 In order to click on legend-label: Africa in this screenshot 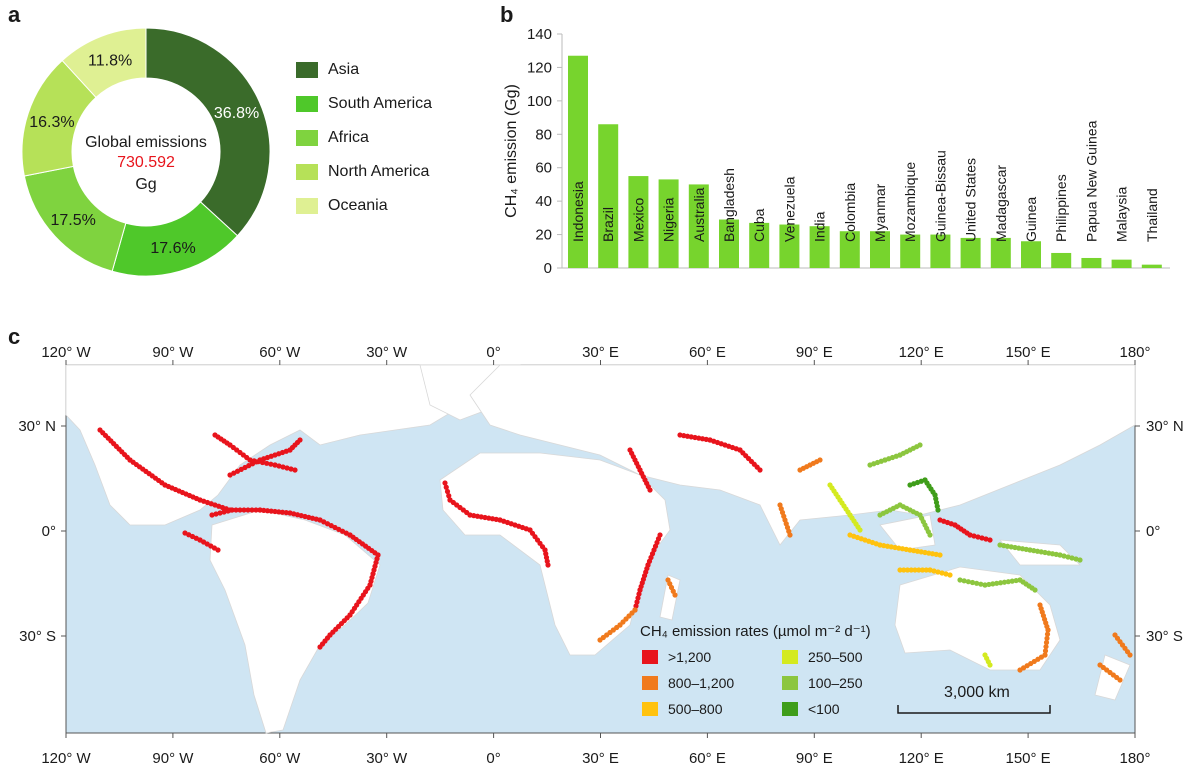, I will do `click(348, 137)`.